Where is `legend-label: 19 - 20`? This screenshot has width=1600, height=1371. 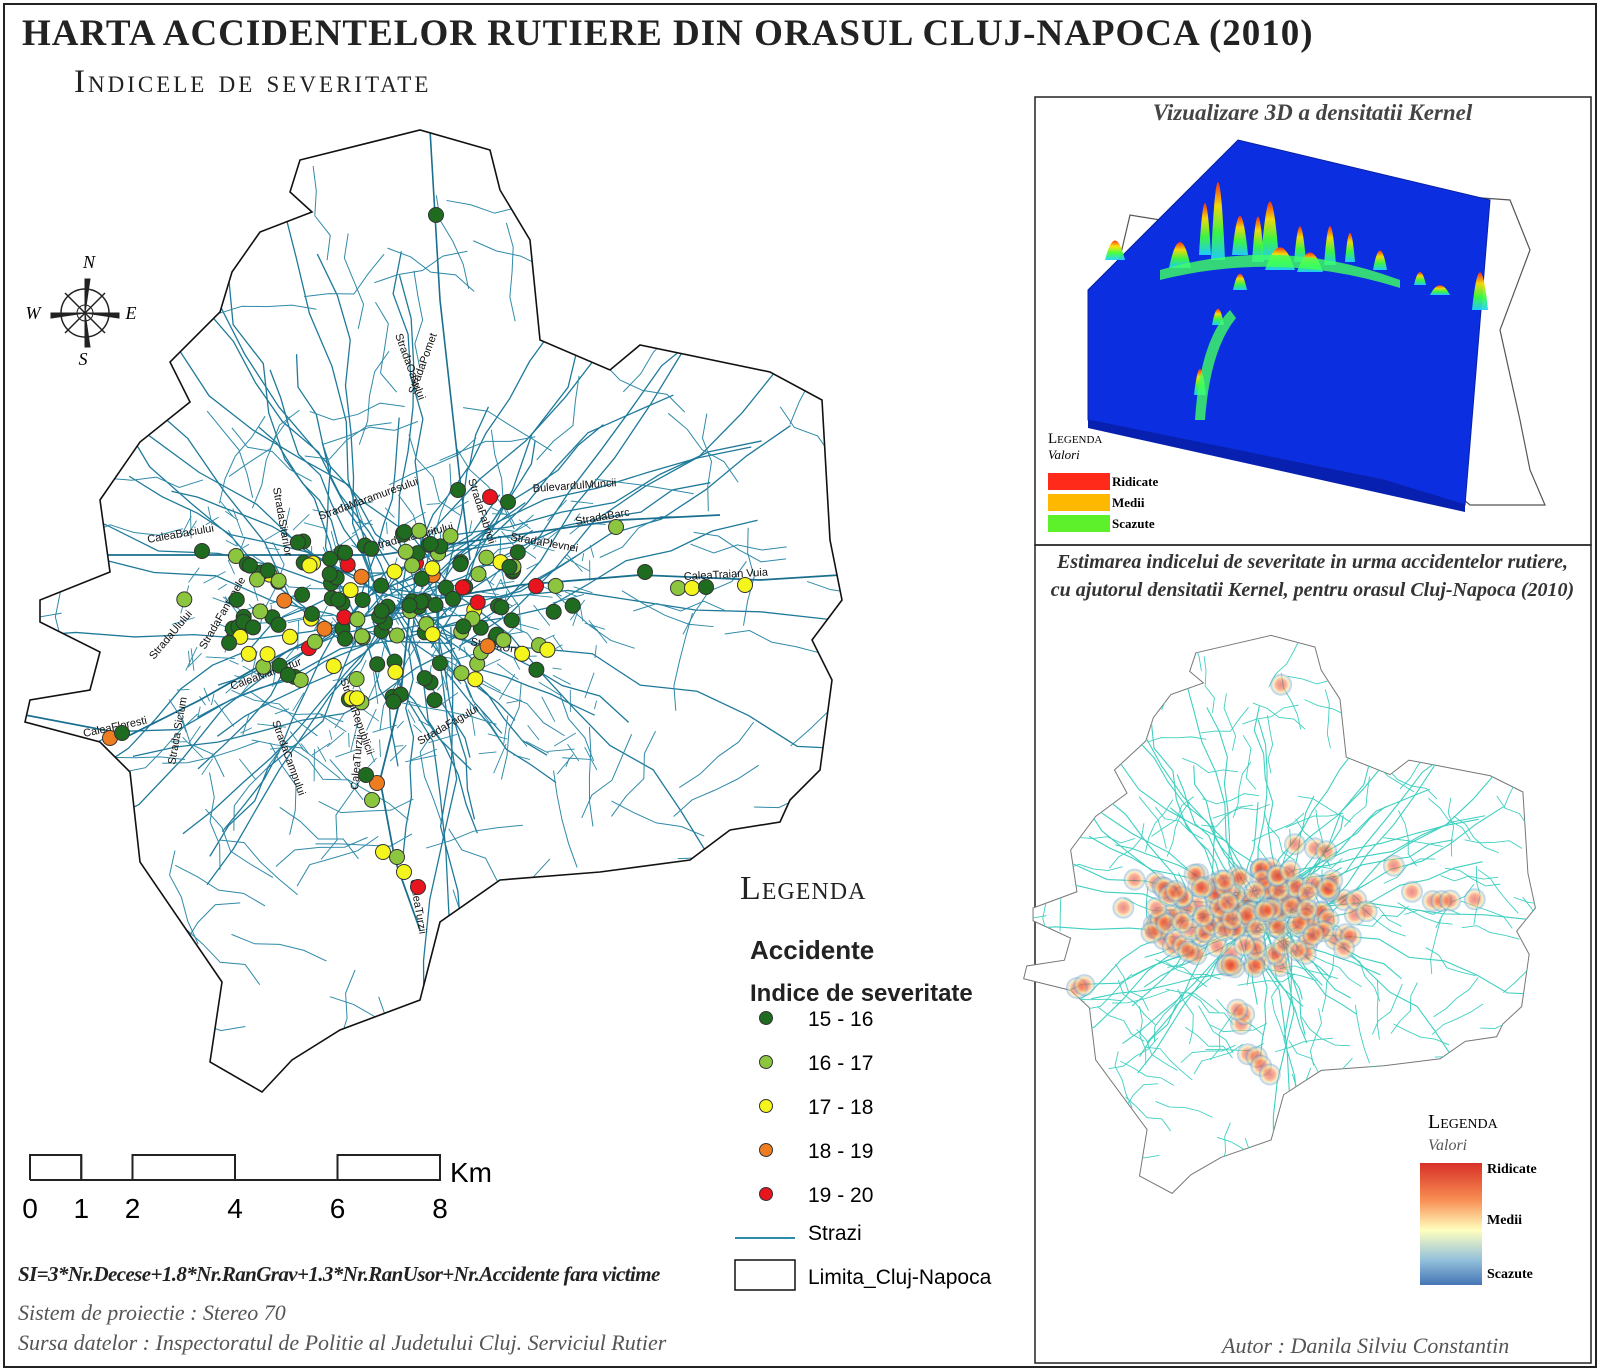 legend-label: 19 - 20 is located at coordinates (840, 1195).